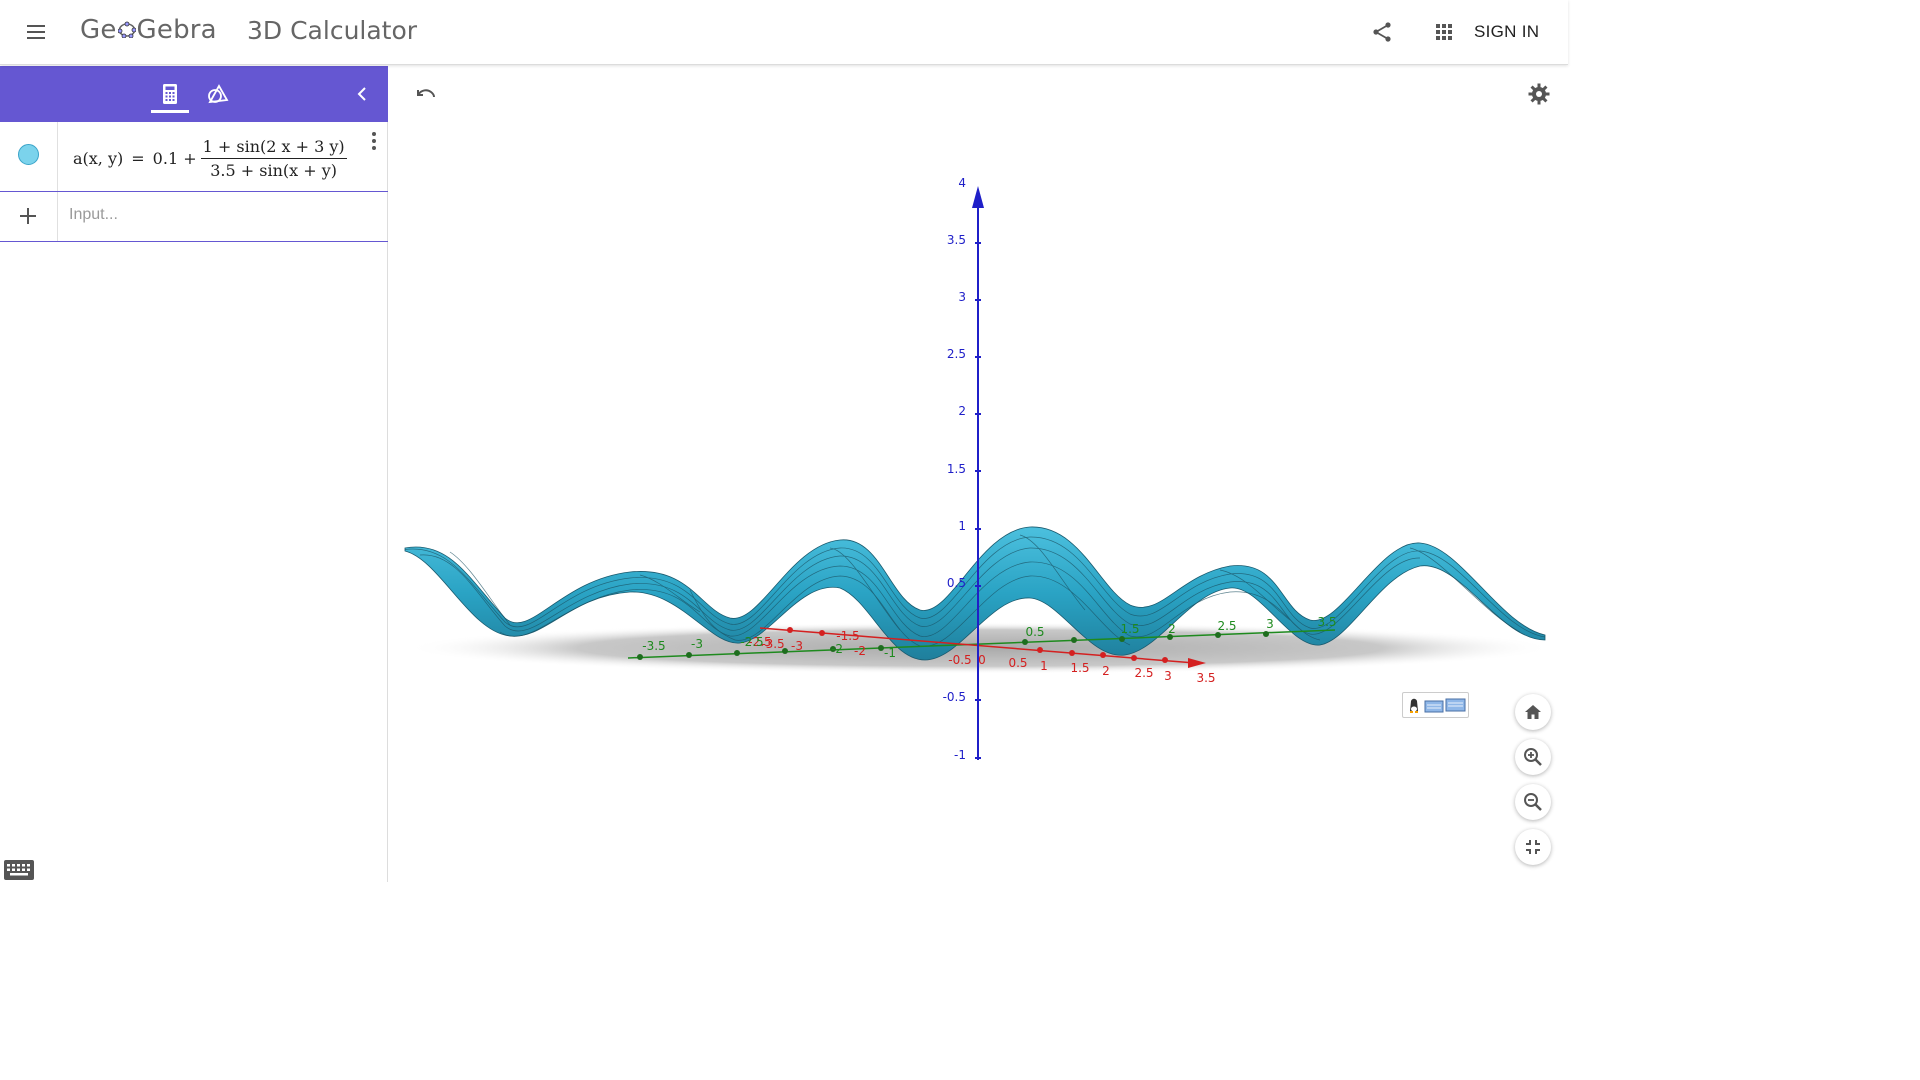 The height and width of the screenshot is (1080, 1920). Describe the element at coordinates (273, 148) in the screenshot. I see `formula-numerator: 1 + sin(2 x + 3 y)` at that location.